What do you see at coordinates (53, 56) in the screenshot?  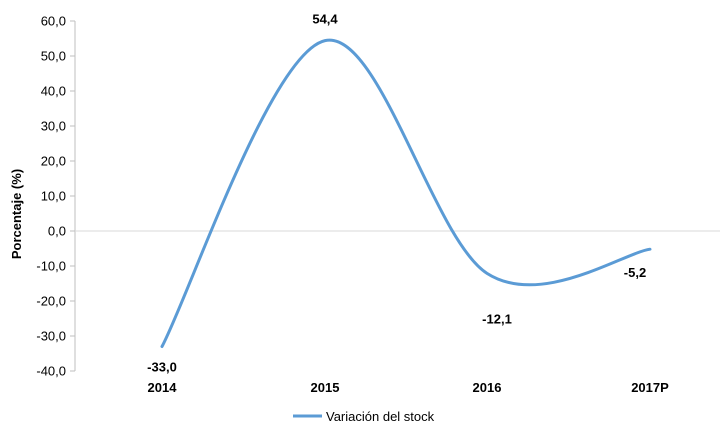 I see `y-tick-label: 50,0` at bounding box center [53, 56].